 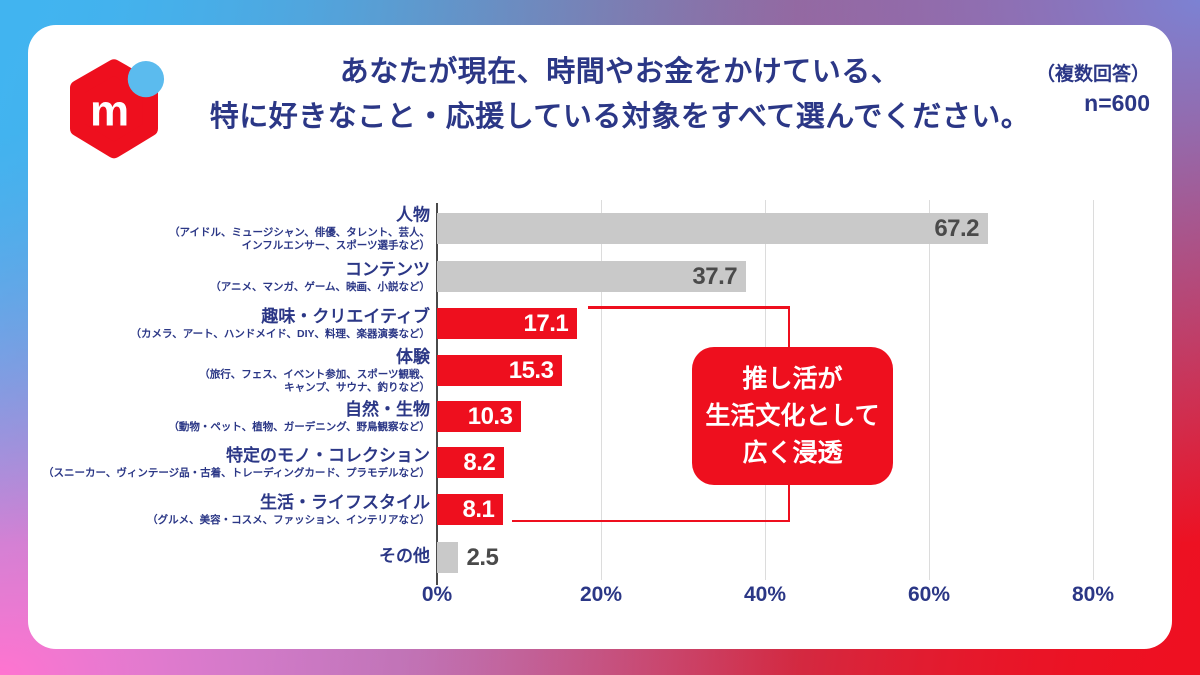 What do you see at coordinates (404, 556) in the screenshot?
I see `category-name: その他` at bounding box center [404, 556].